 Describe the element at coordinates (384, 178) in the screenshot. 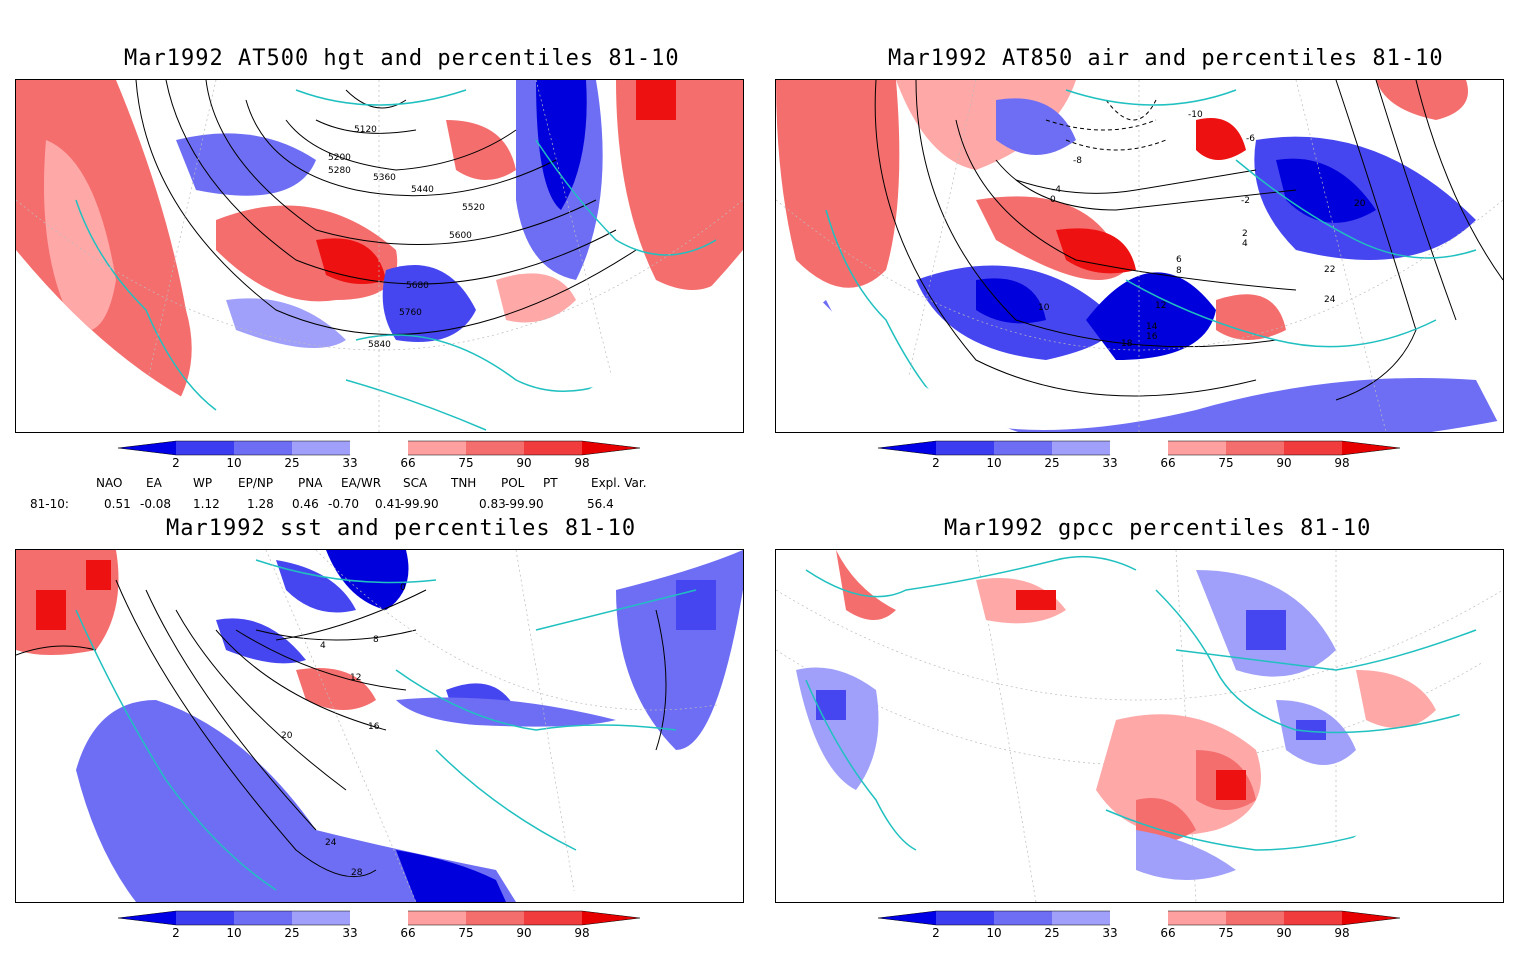

I see `contour-label: 5360` at that location.